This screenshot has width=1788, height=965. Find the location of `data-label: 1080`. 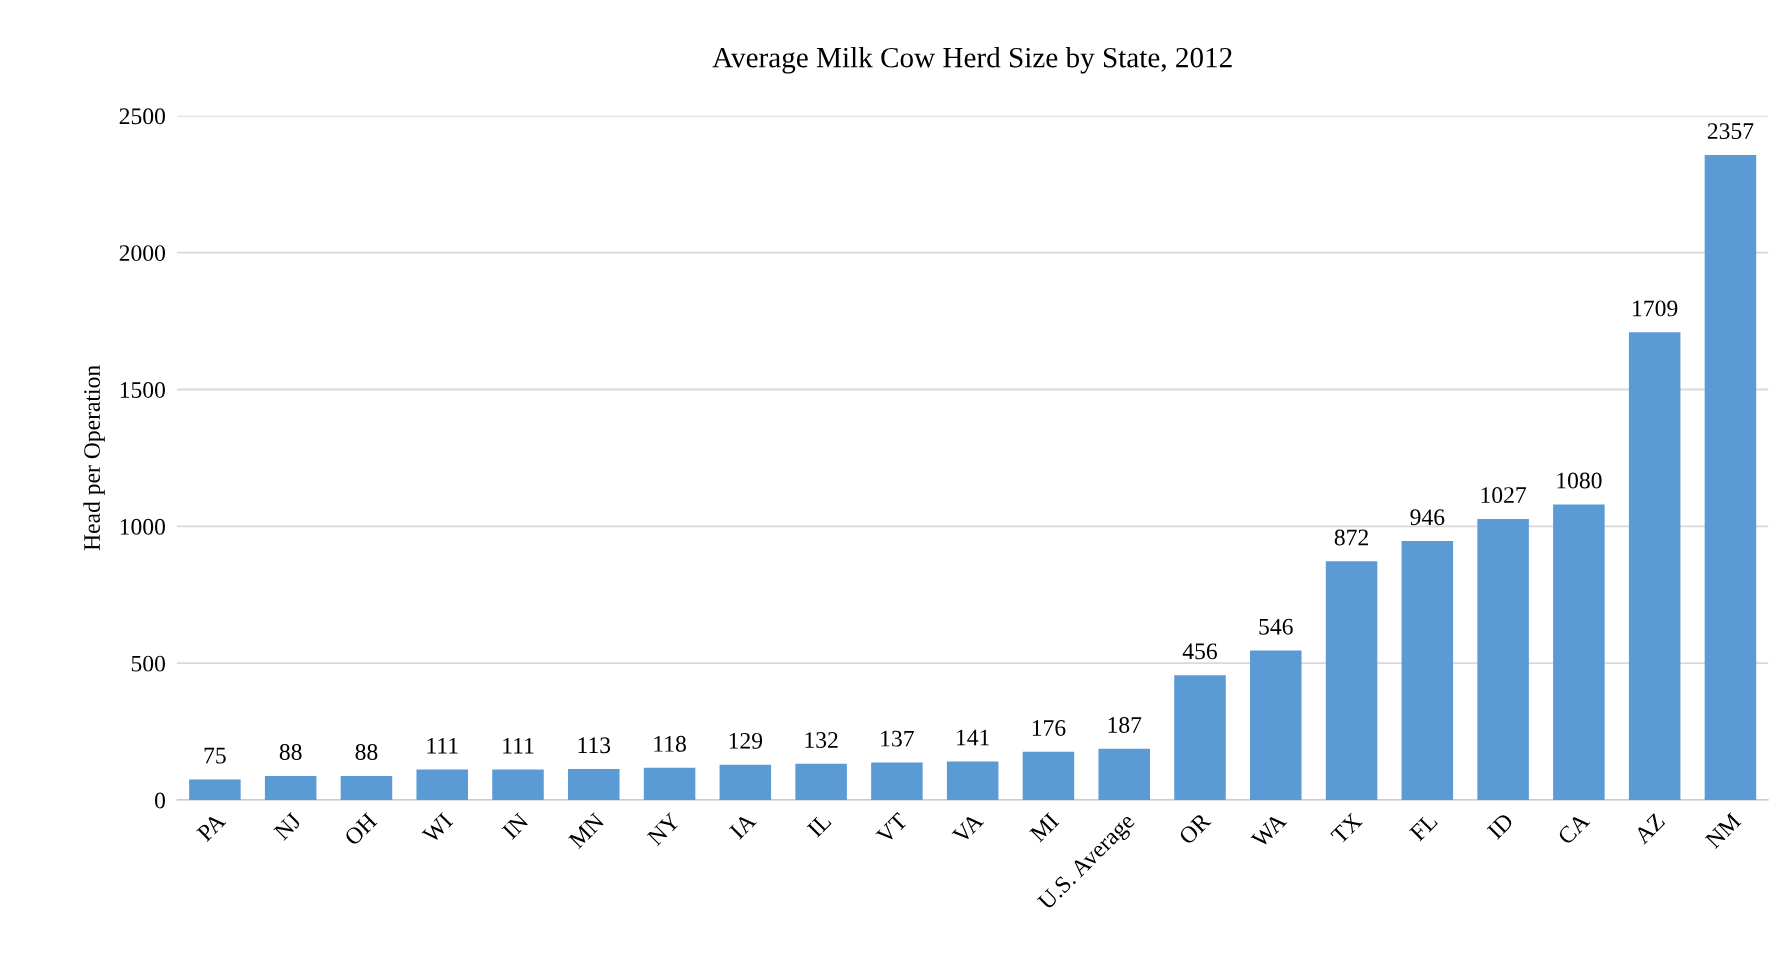

data-label: 1080 is located at coordinates (1579, 480).